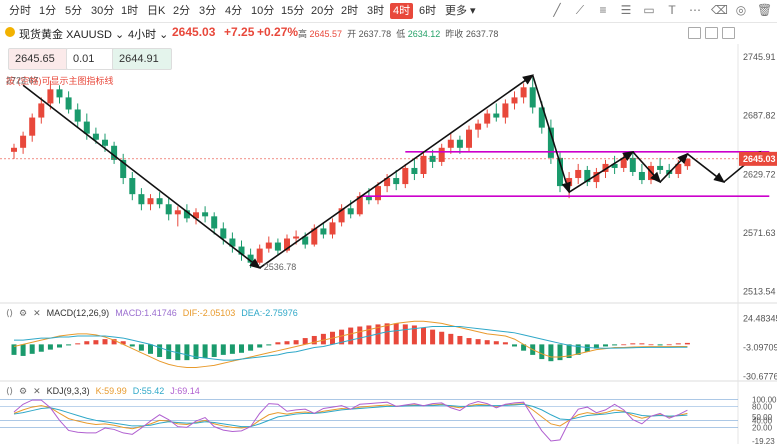 The width and height of the screenshot is (777, 444). Describe the element at coordinates (376, 11) in the screenshot. I see `timeframe-13: 3时` at that location.